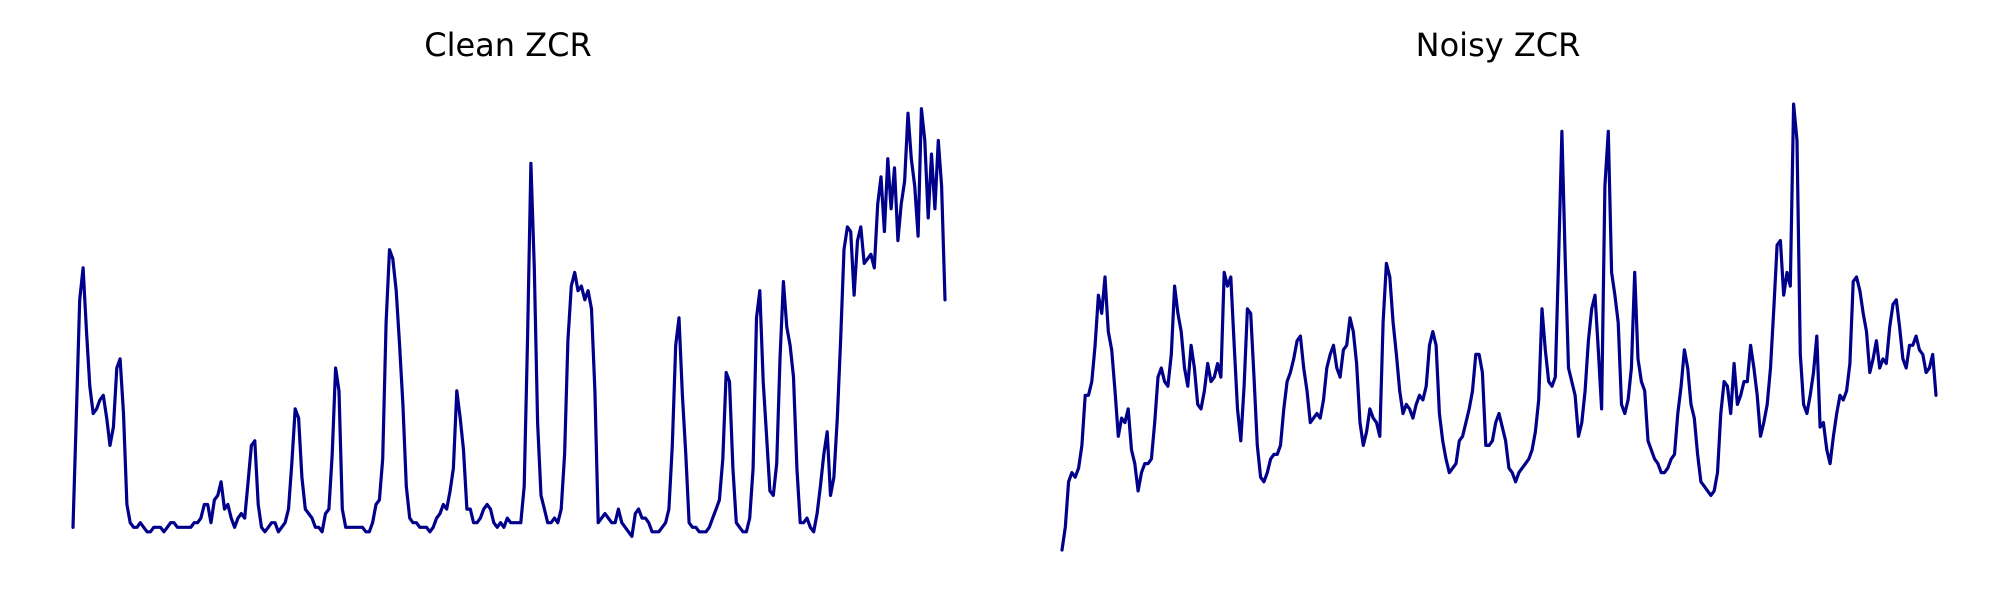 Image resolution: width=2000 pixels, height=600 pixels. What do you see at coordinates (1498, 45) in the screenshot?
I see `noisy-zcr-title: Noisy ZCR` at bounding box center [1498, 45].